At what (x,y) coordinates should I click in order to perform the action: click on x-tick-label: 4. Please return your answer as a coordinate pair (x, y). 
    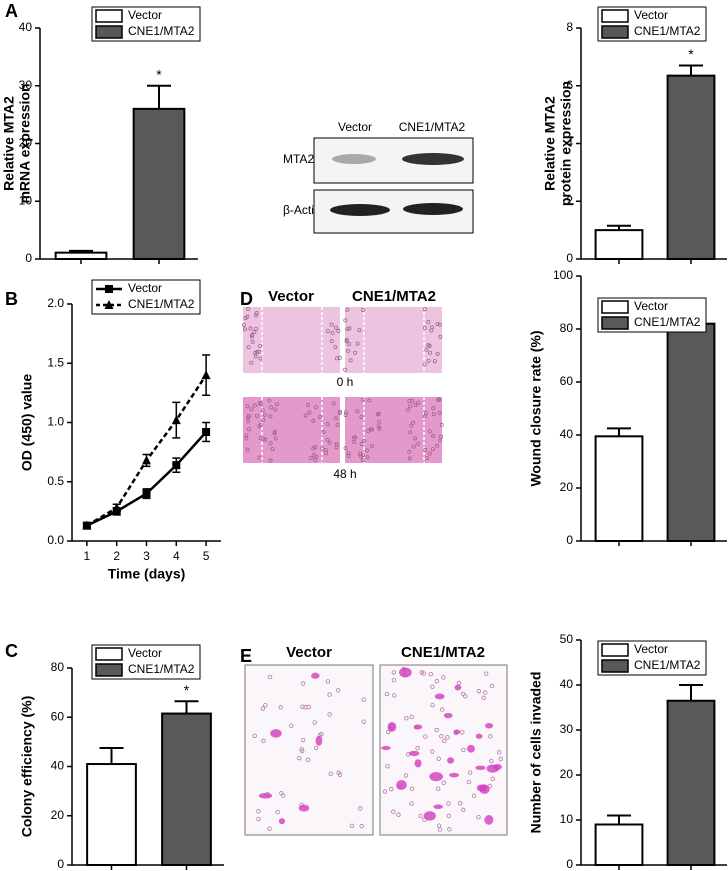
    Looking at the image, I should click on (176, 556).